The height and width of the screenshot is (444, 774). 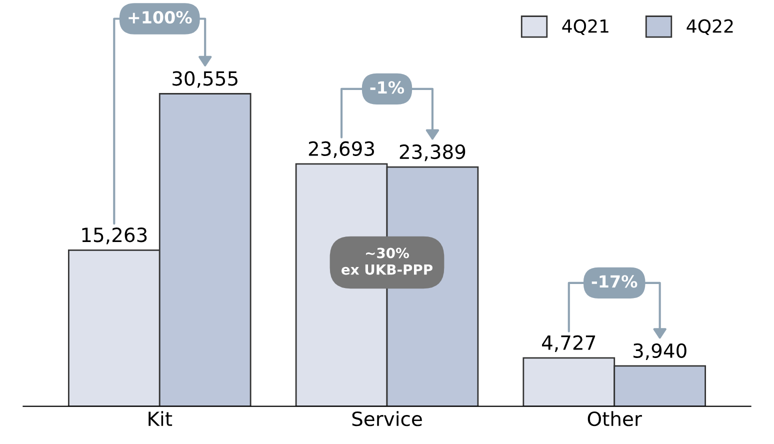 What do you see at coordinates (205, 79) in the screenshot?
I see `data-label: 30,555` at bounding box center [205, 79].